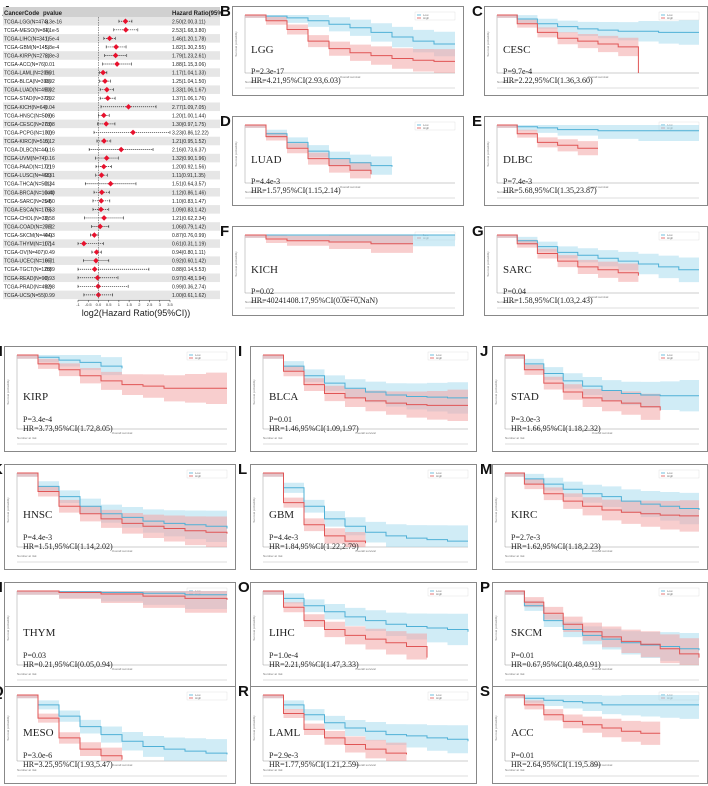  I want to click on forest-tick-label: 0.0, so click(99, 304).